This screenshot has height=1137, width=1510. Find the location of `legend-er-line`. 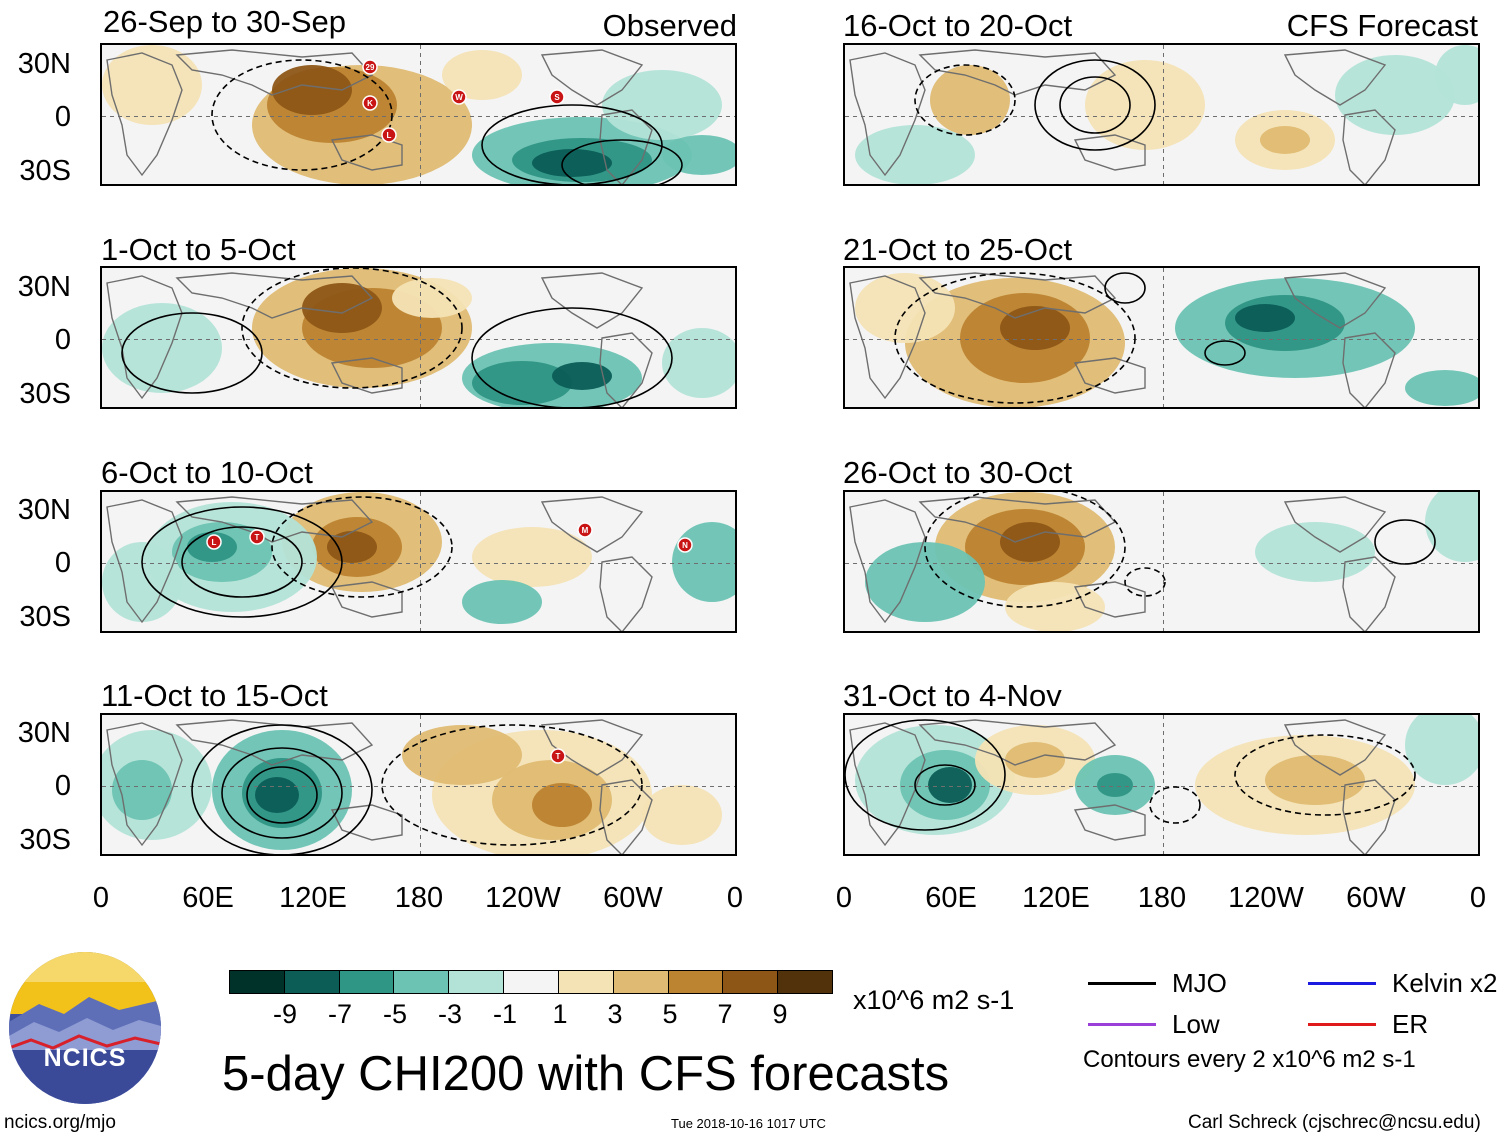

legend-er-line is located at coordinates (1342, 1024).